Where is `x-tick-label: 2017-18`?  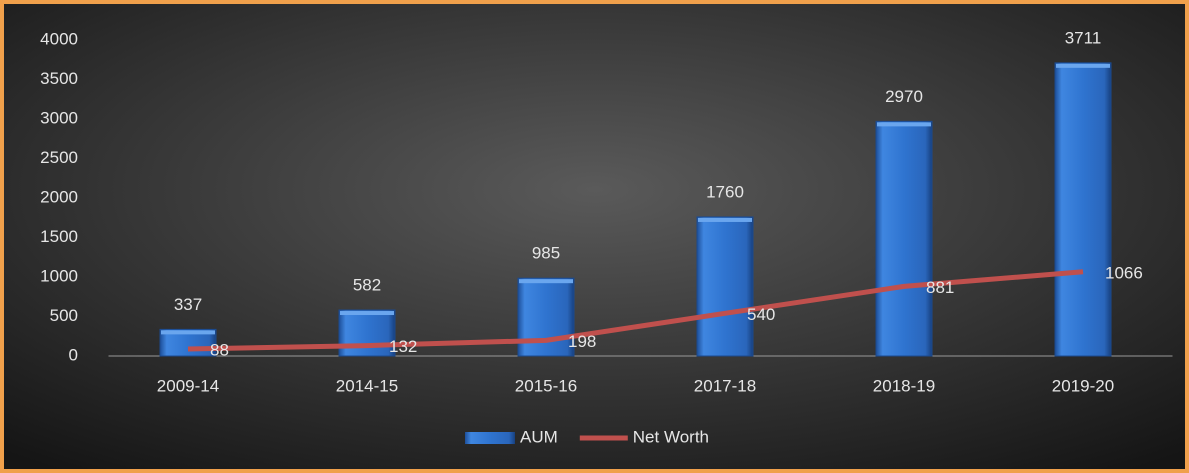
x-tick-label: 2017-18 is located at coordinates (725, 385).